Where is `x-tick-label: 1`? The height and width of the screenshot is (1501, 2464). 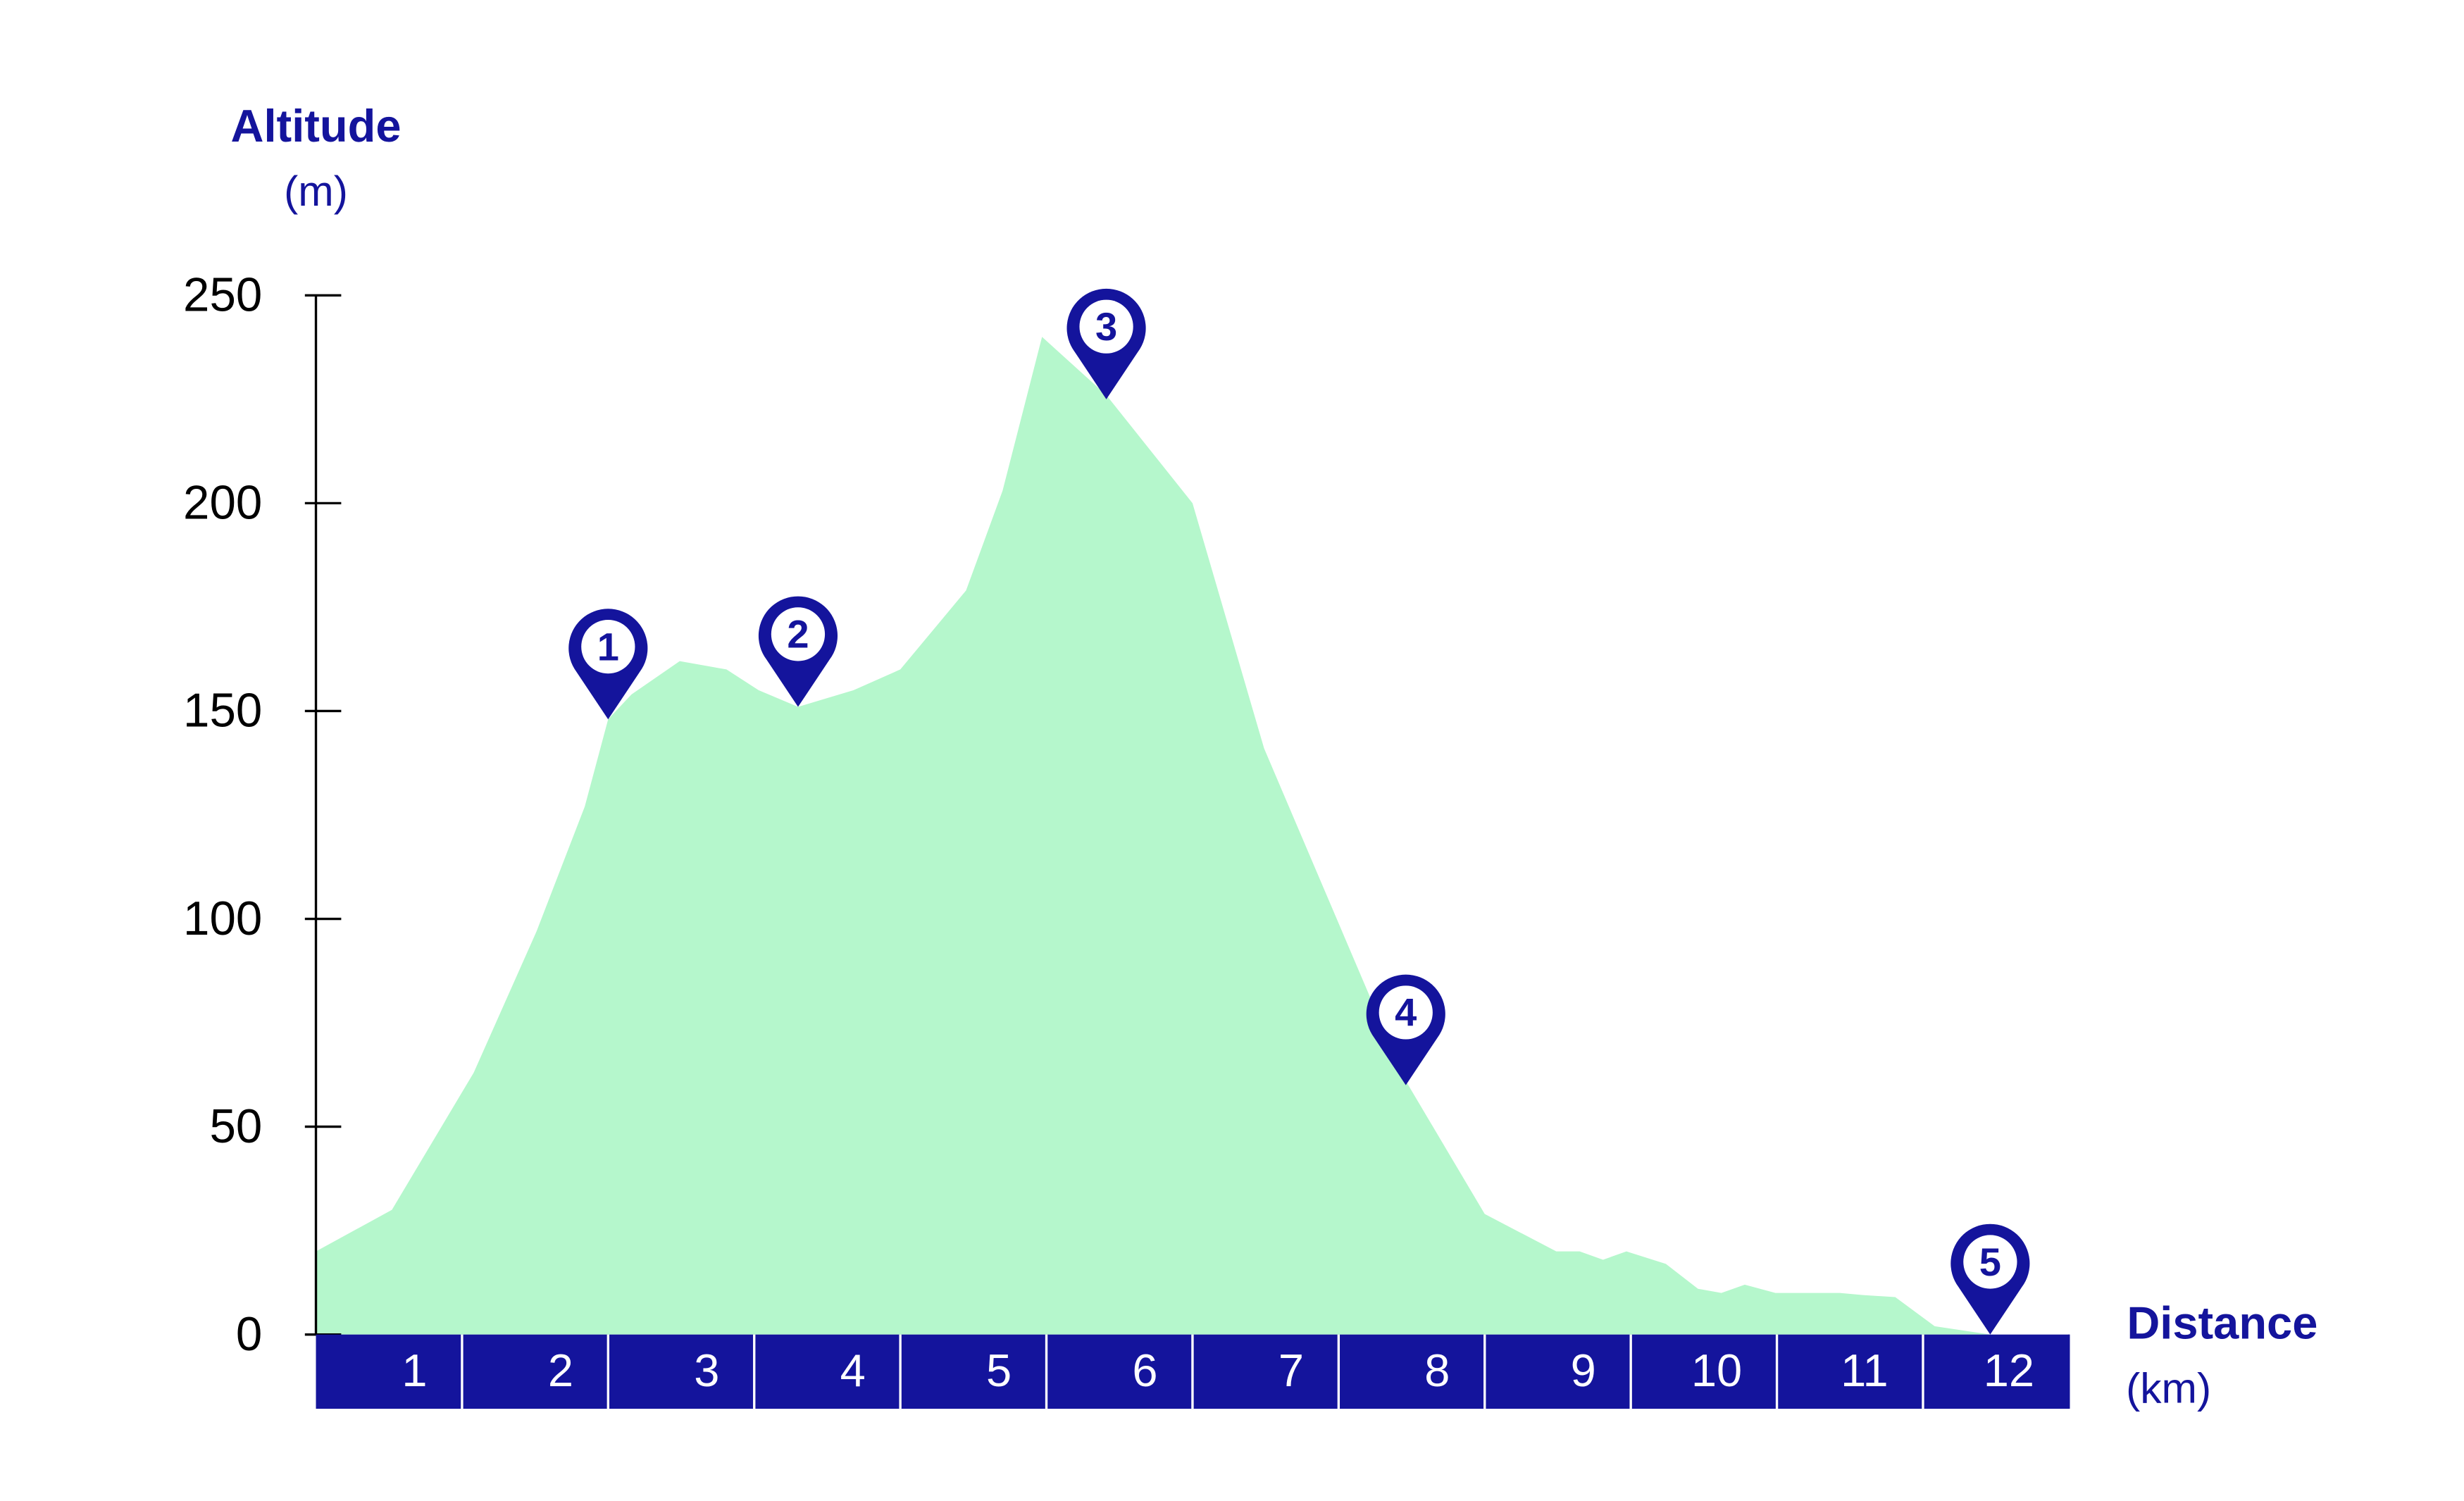
x-tick-label: 1 is located at coordinates (414, 1370).